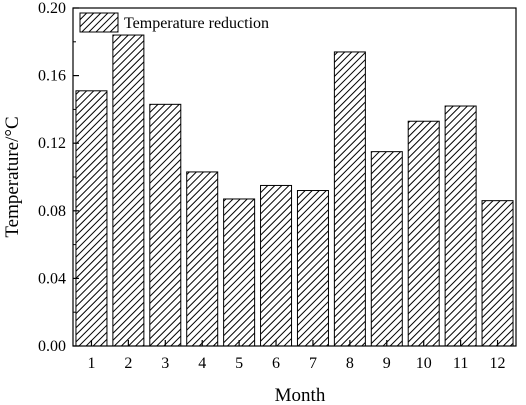 The height and width of the screenshot is (405, 526). I want to click on x-tick-label: 6, so click(276, 363).